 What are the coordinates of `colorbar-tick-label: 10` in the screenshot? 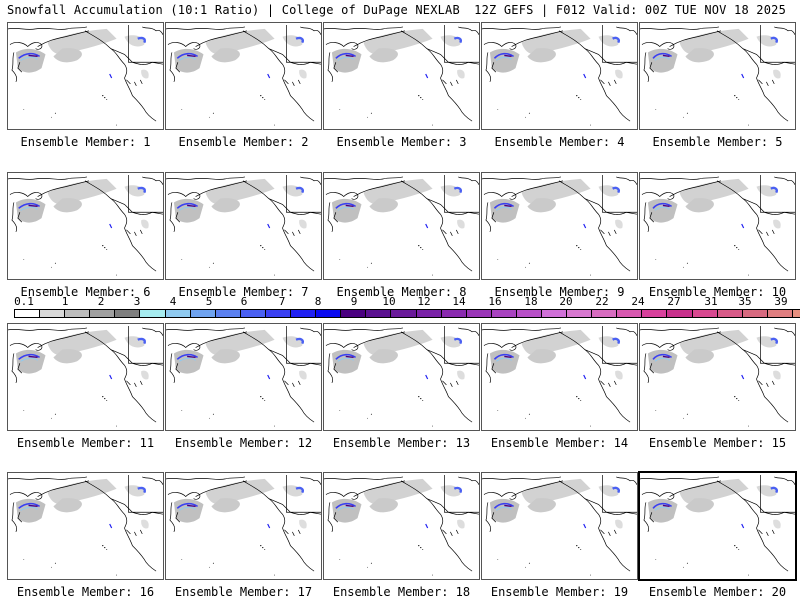 It's located at (389, 301).